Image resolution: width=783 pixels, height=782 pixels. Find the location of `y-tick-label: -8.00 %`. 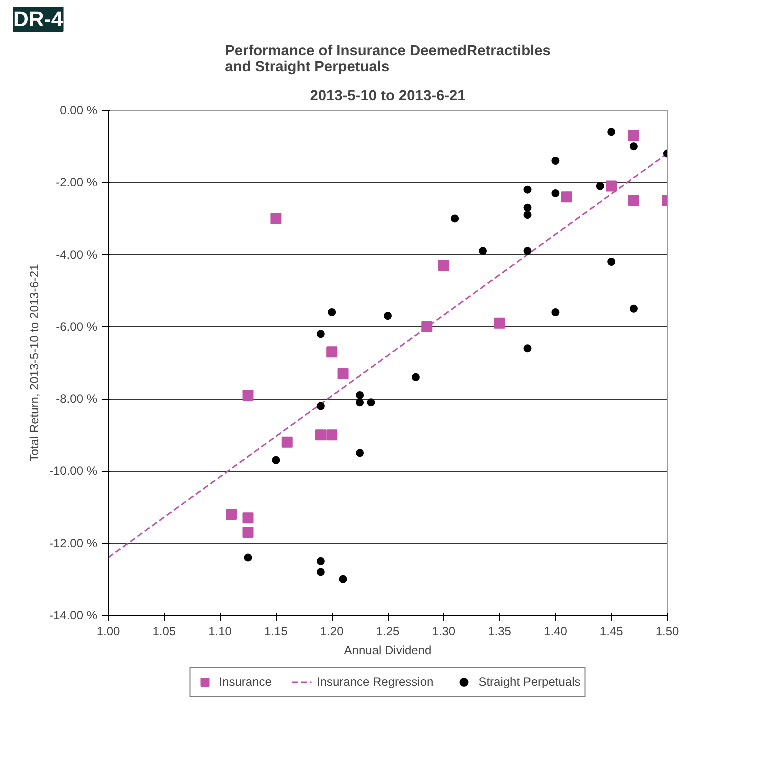

y-tick-label: -8.00 % is located at coordinates (77, 399).